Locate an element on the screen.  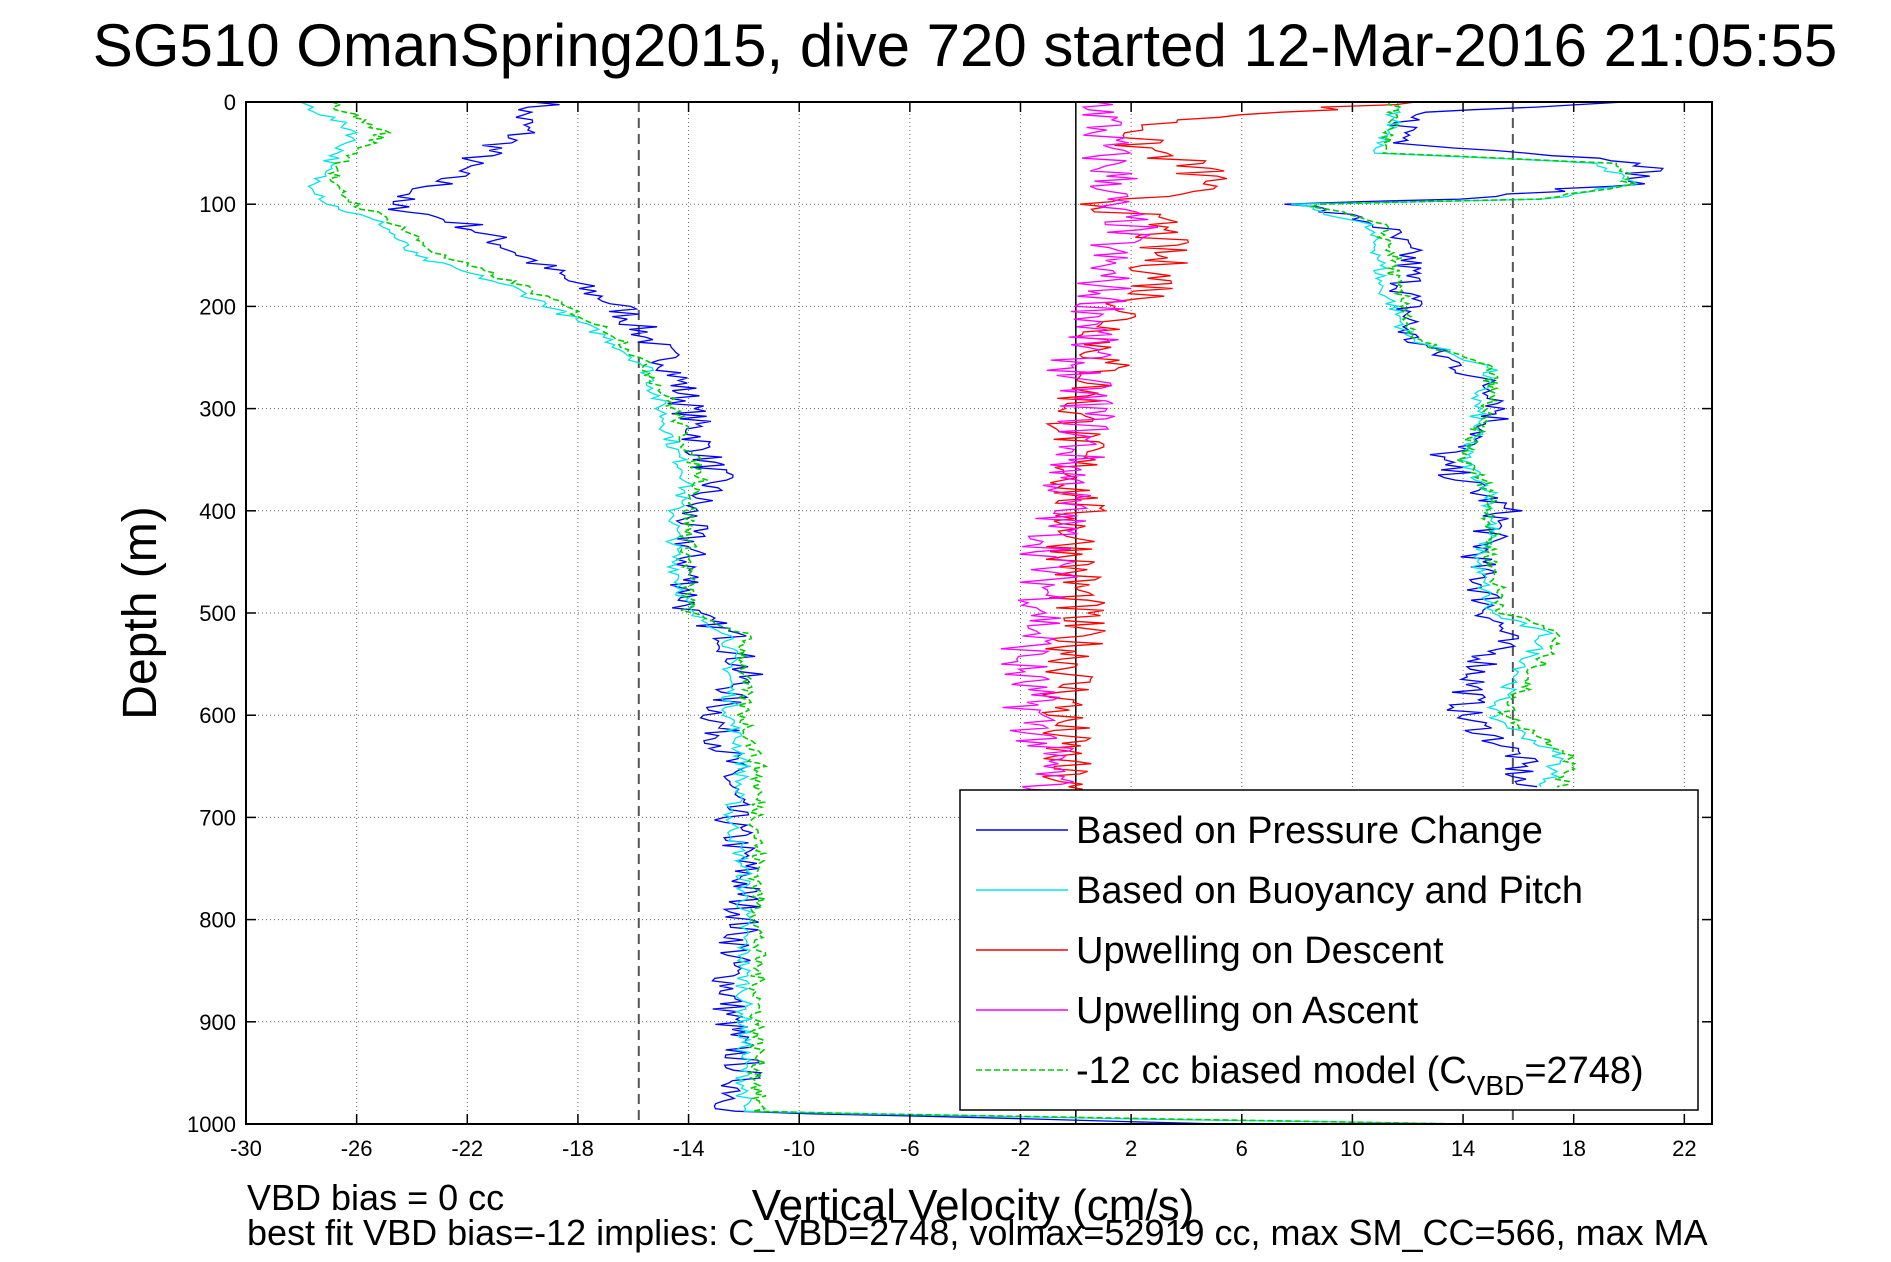
series-line-2-ascent is located at coordinates (1465, 445).